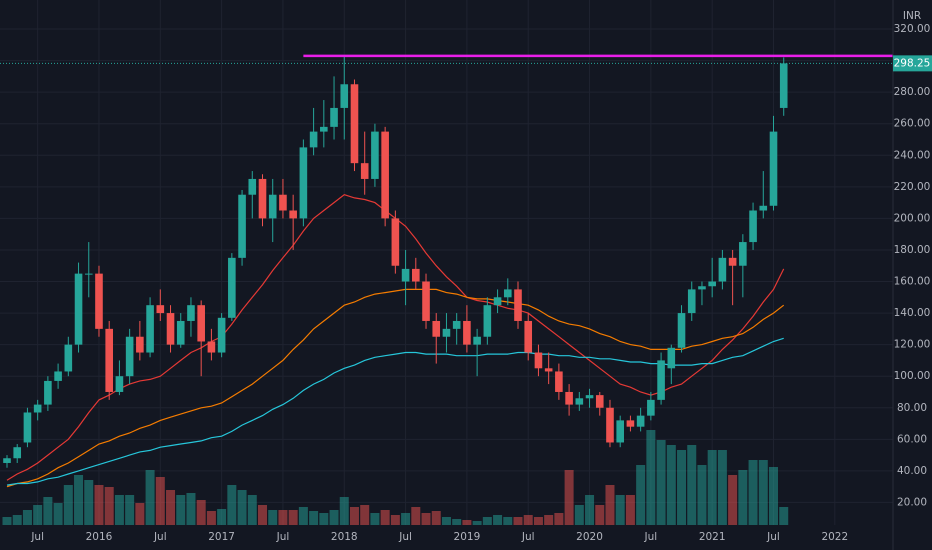  I want to click on y-tick-label: 120.00, so click(912, 345).